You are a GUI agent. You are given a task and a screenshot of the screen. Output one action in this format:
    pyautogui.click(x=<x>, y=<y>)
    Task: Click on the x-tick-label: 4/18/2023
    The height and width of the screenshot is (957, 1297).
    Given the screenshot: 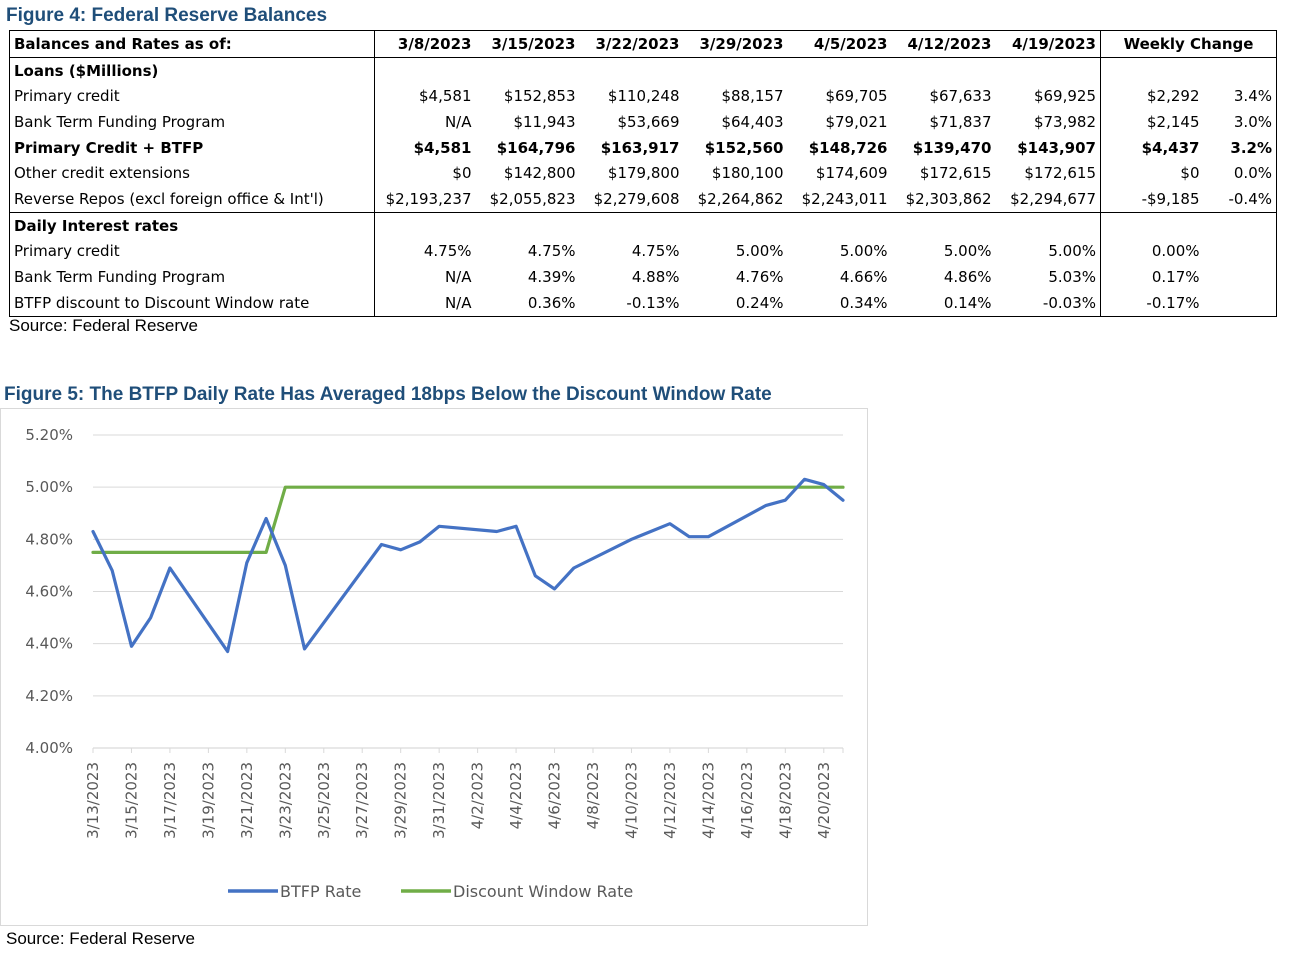 What is the action you would take?
    pyautogui.click(x=785, y=800)
    